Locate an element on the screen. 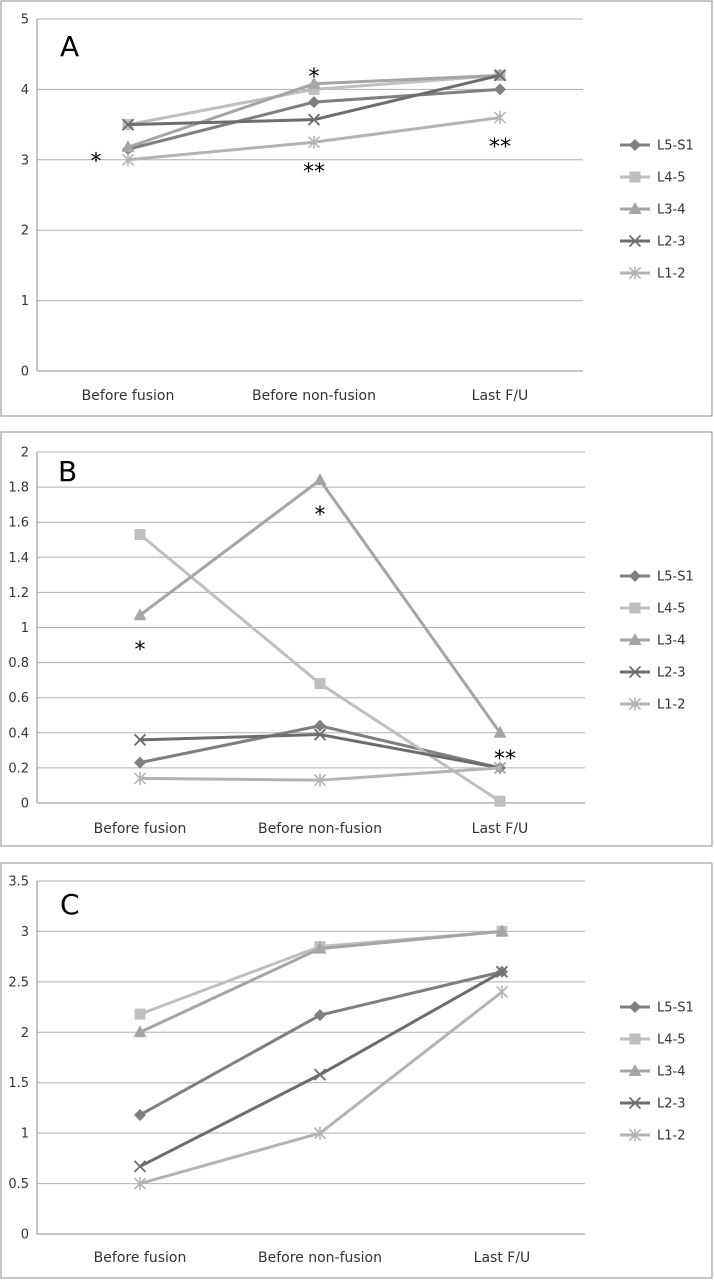 This screenshot has width=714, height=1280. legend-label: L1-2 is located at coordinates (671, 705).